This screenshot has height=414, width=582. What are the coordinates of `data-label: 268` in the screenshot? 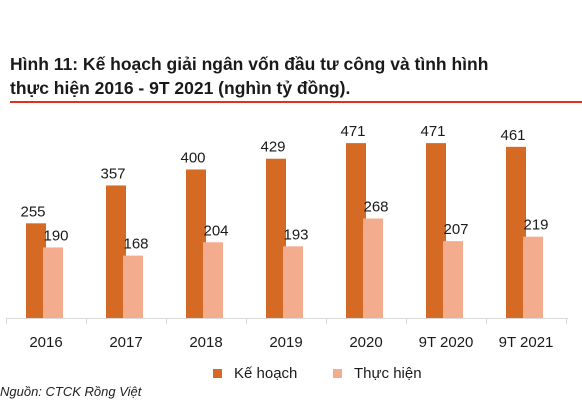 It's located at (375, 206).